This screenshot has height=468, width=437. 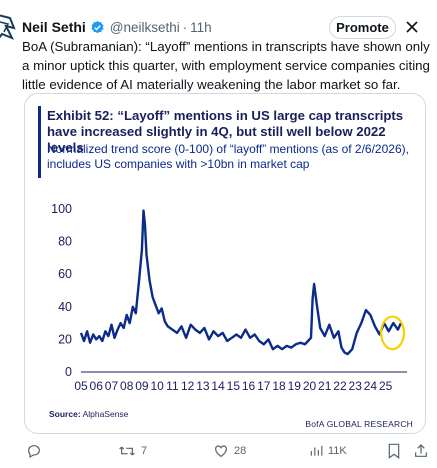 What do you see at coordinates (97, 27) in the screenshot?
I see `verified-badge-icon` at bounding box center [97, 27].